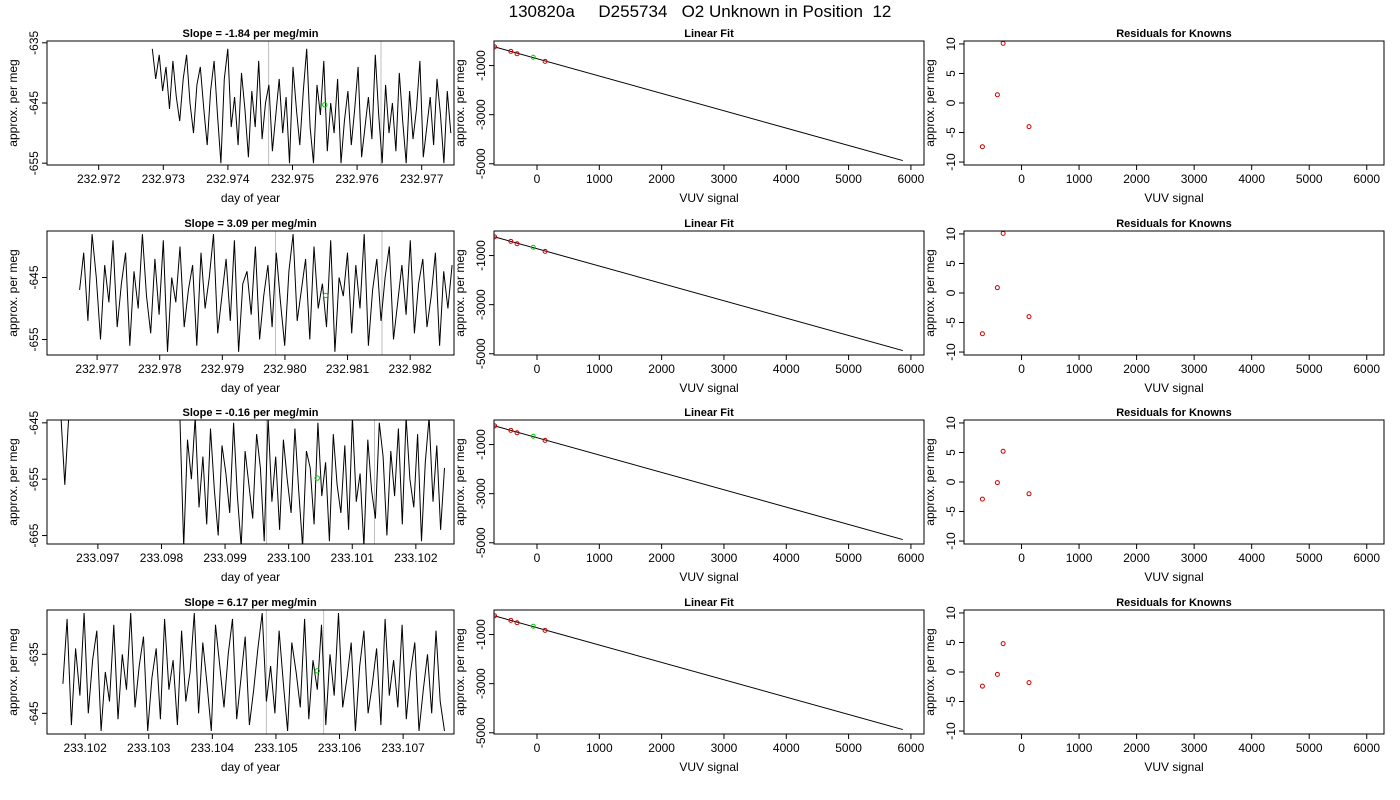  What do you see at coordinates (951, 132) in the screenshot?
I see `y-tick-label: -5` at bounding box center [951, 132].